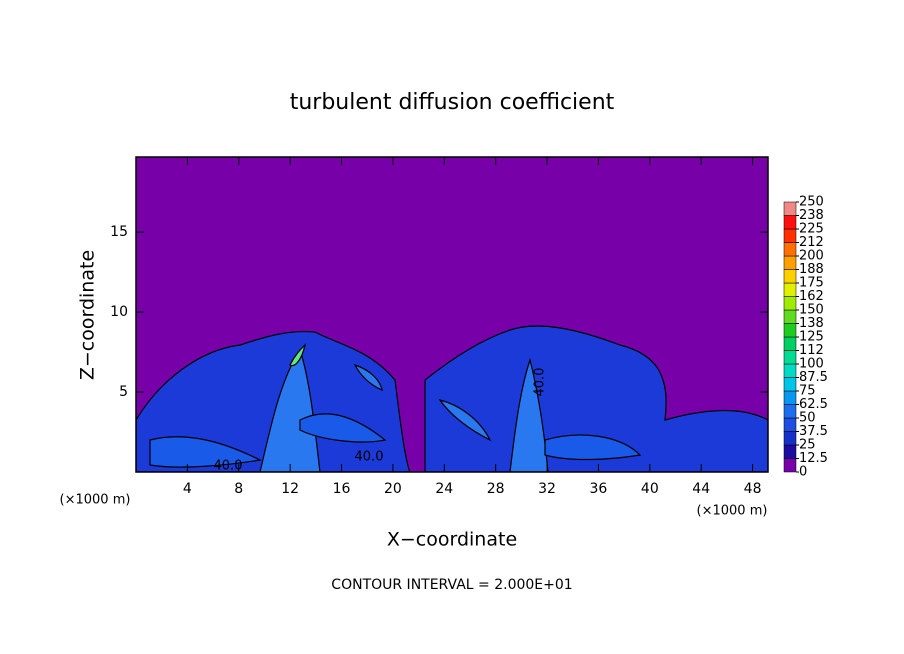  Describe the element at coordinates (444, 489) in the screenshot. I see `x-tick-label: 24` at that location.